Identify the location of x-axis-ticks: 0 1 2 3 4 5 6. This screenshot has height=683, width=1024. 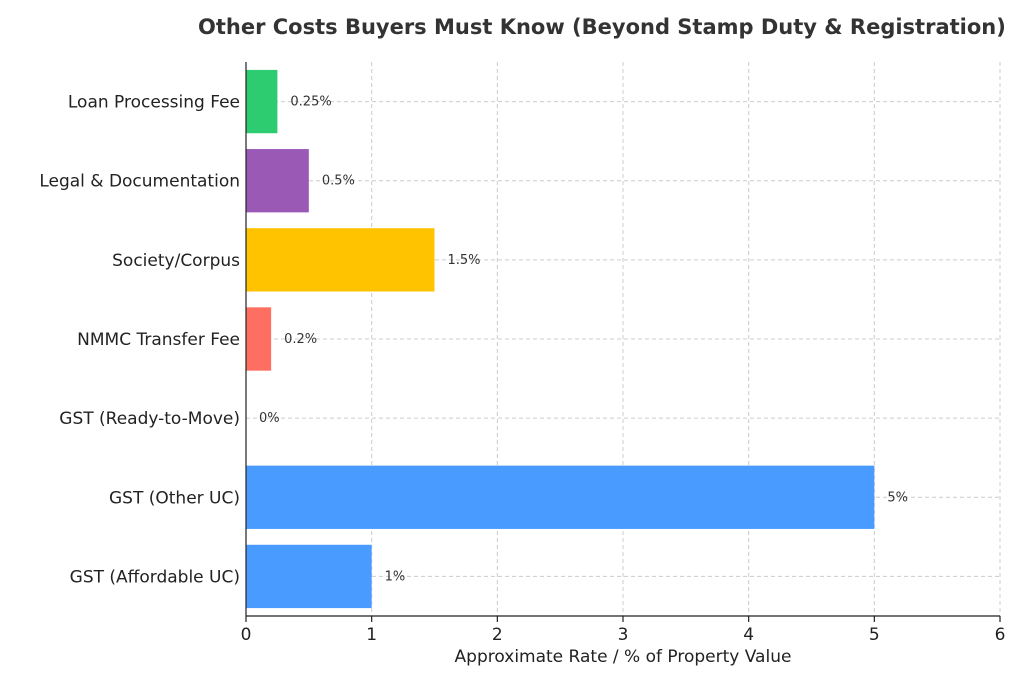
(623, 630).